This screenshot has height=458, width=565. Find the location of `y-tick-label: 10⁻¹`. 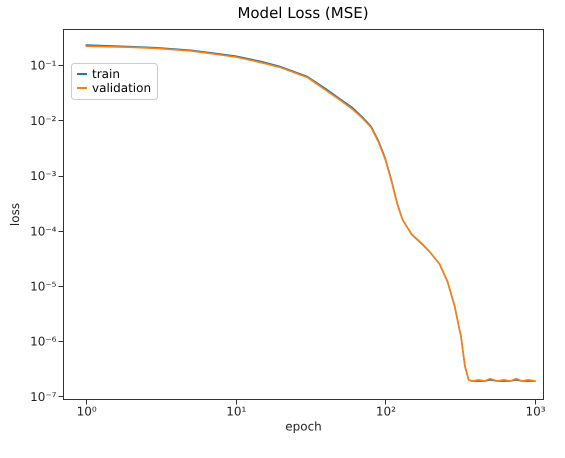

y-tick-label: 10⁻¹ is located at coordinates (43, 65).